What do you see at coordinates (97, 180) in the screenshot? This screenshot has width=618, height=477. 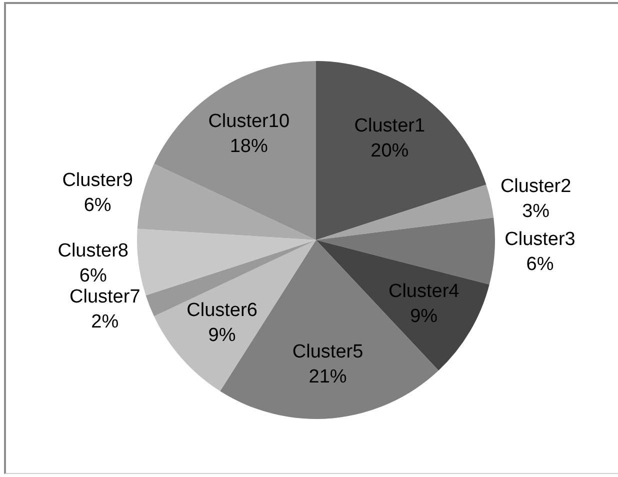 I see `slice-label: Cluster9` at bounding box center [97, 180].